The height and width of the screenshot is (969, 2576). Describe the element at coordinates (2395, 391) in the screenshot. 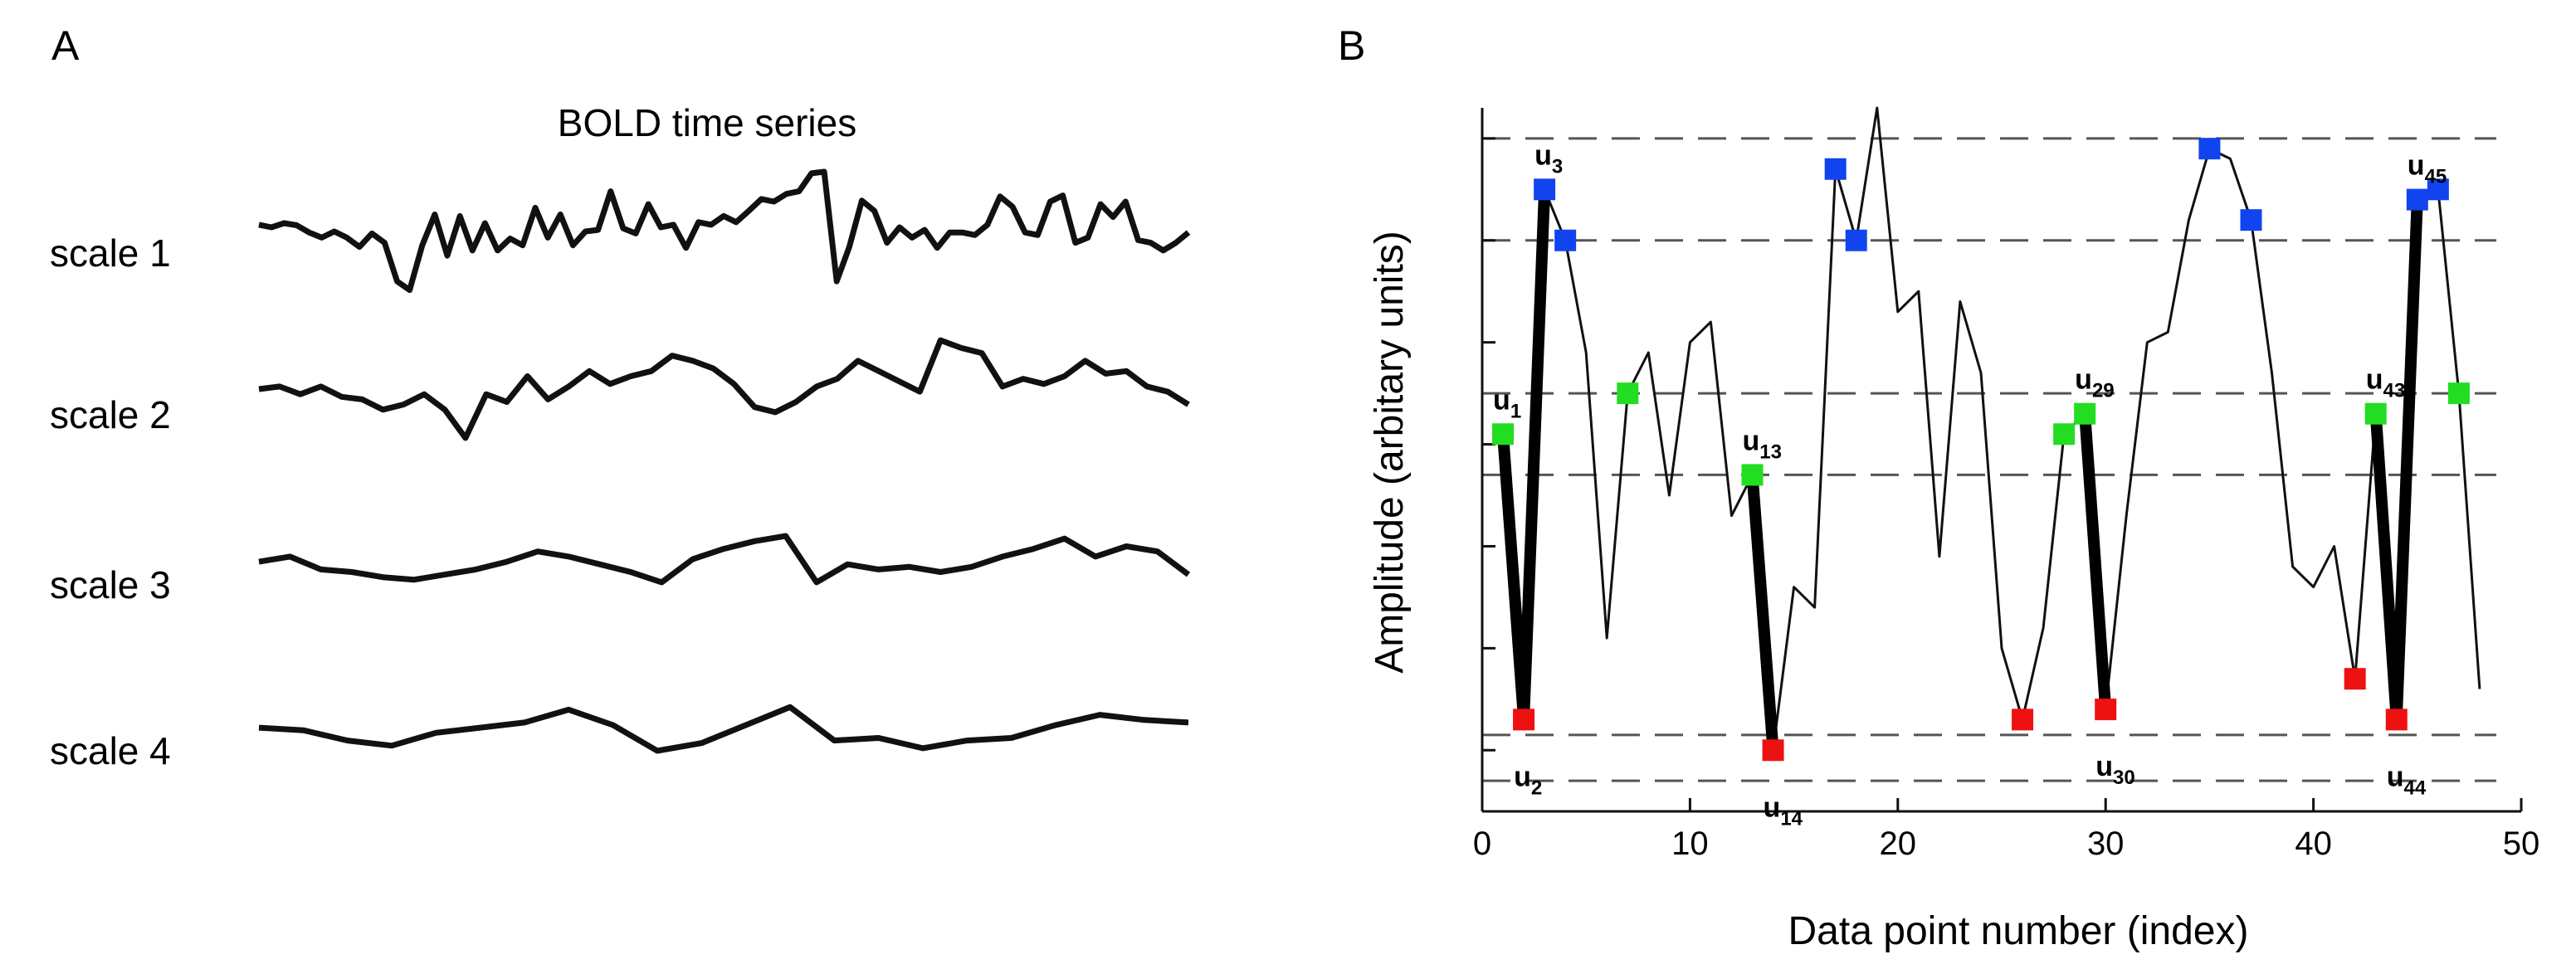

I see `annotation-subscript: 43` at that location.